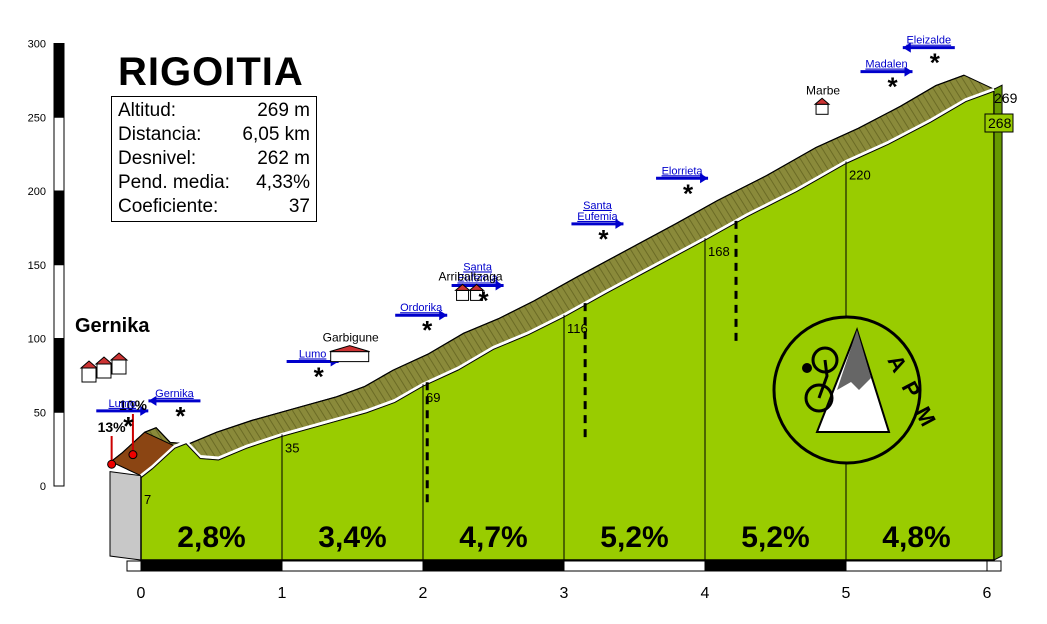 The height and width of the screenshot is (624, 1047). Describe the element at coordinates (37, 340) in the screenshot. I see `y-tick-label: 100` at that location.